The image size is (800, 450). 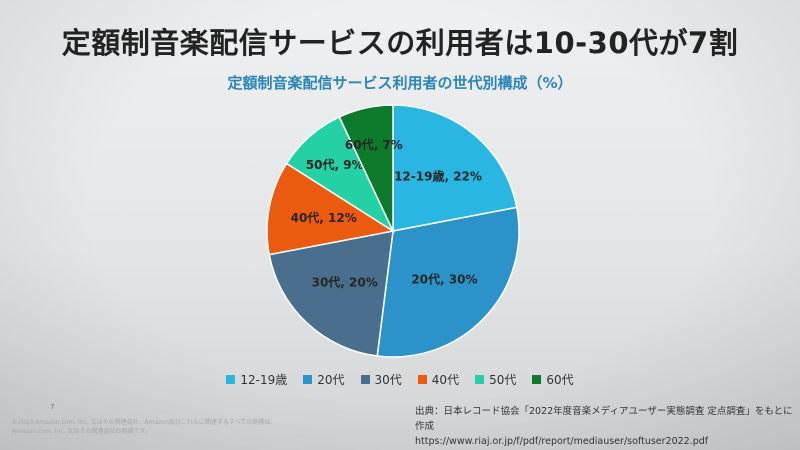 I want to click on chart-legend: 12-19歳 20代 30代 40代 50代 60代, so click(x=400, y=379).